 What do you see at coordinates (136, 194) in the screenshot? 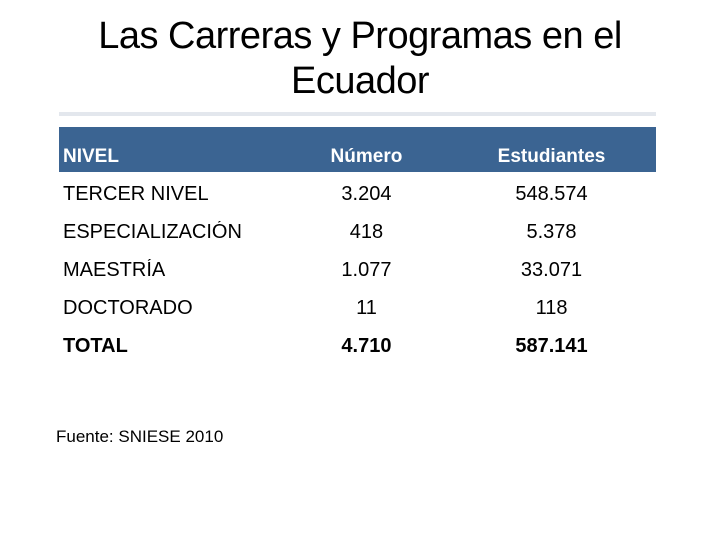
I see `cell-nivel: TERCER NIVEL` at bounding box center [136, 194].